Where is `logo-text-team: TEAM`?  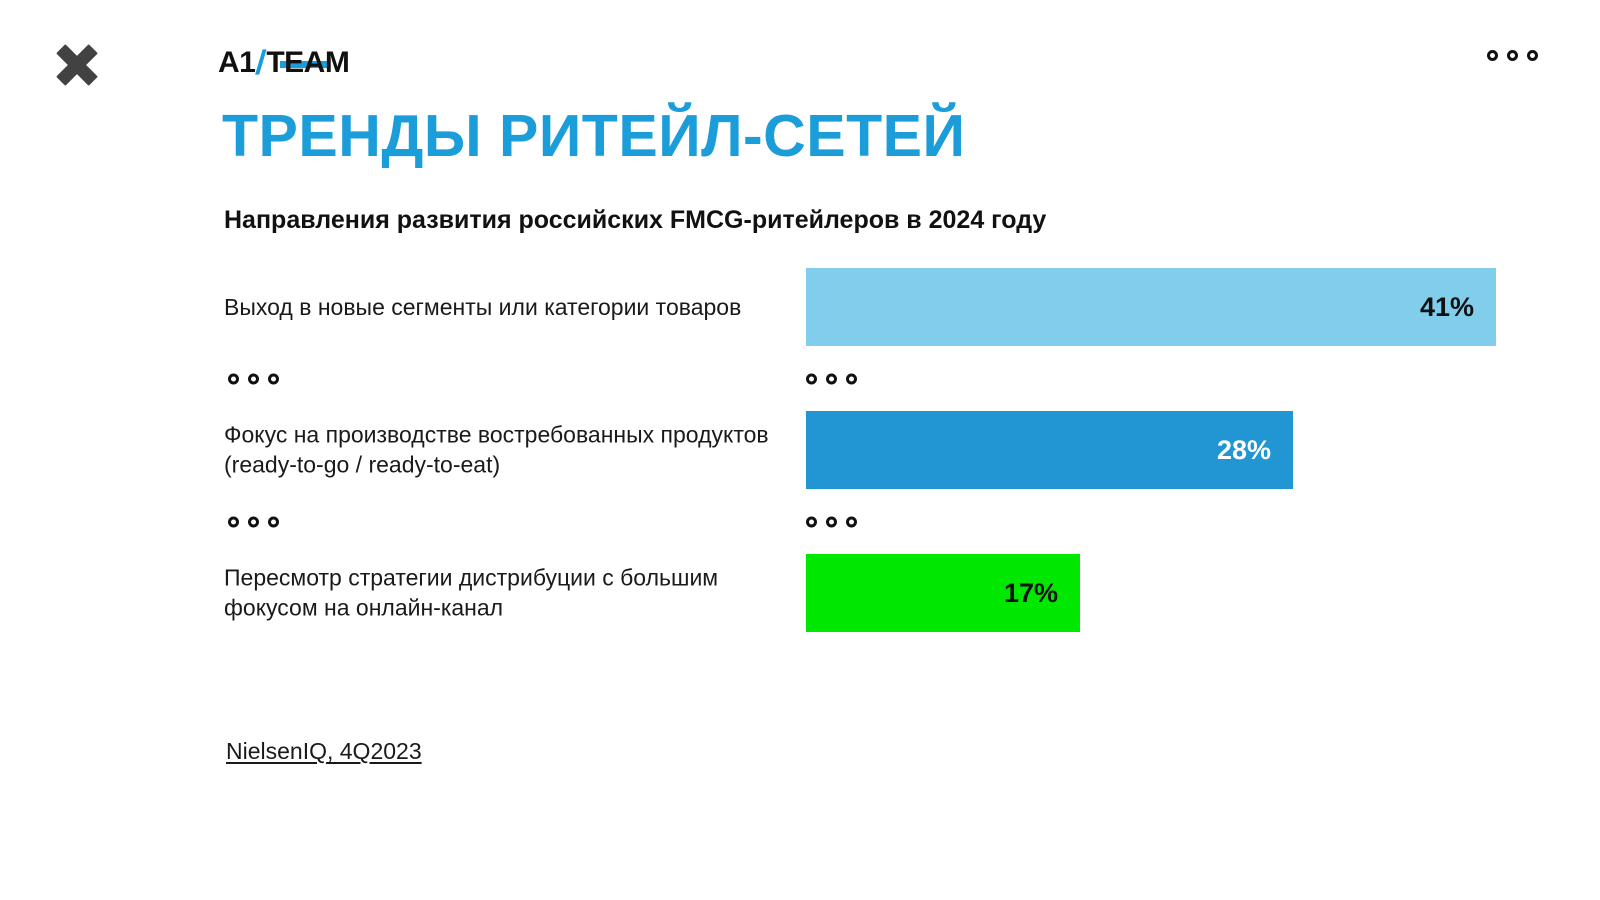
logo-text-team: TEAM is located at coordinates (308, 62).